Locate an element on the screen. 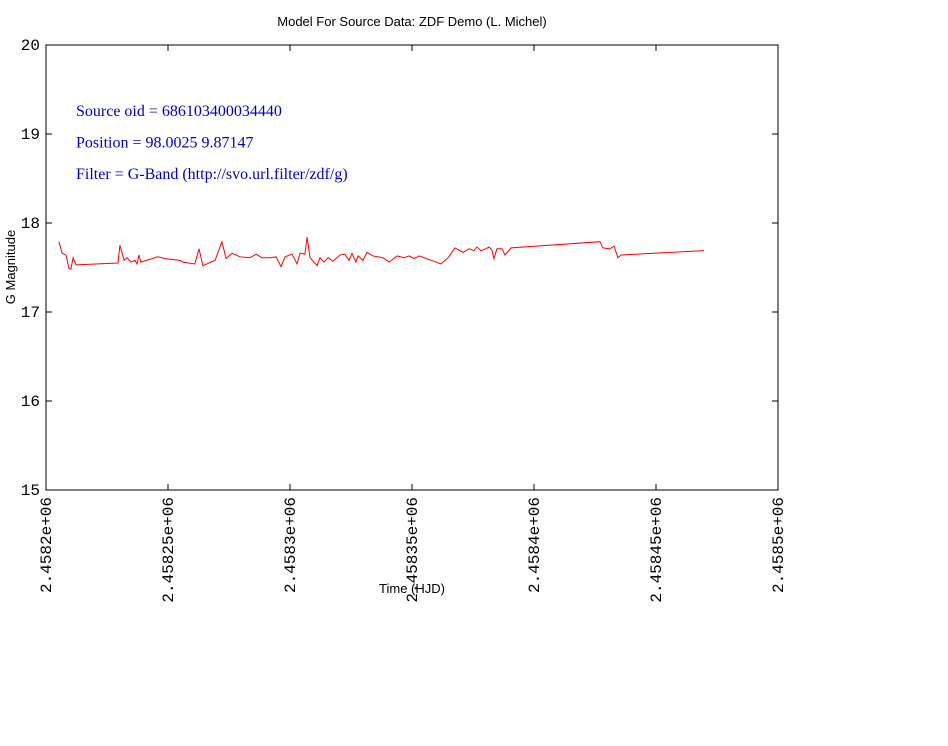  x-axis-label: Time (HJD) is located at coordinates (412, 588).